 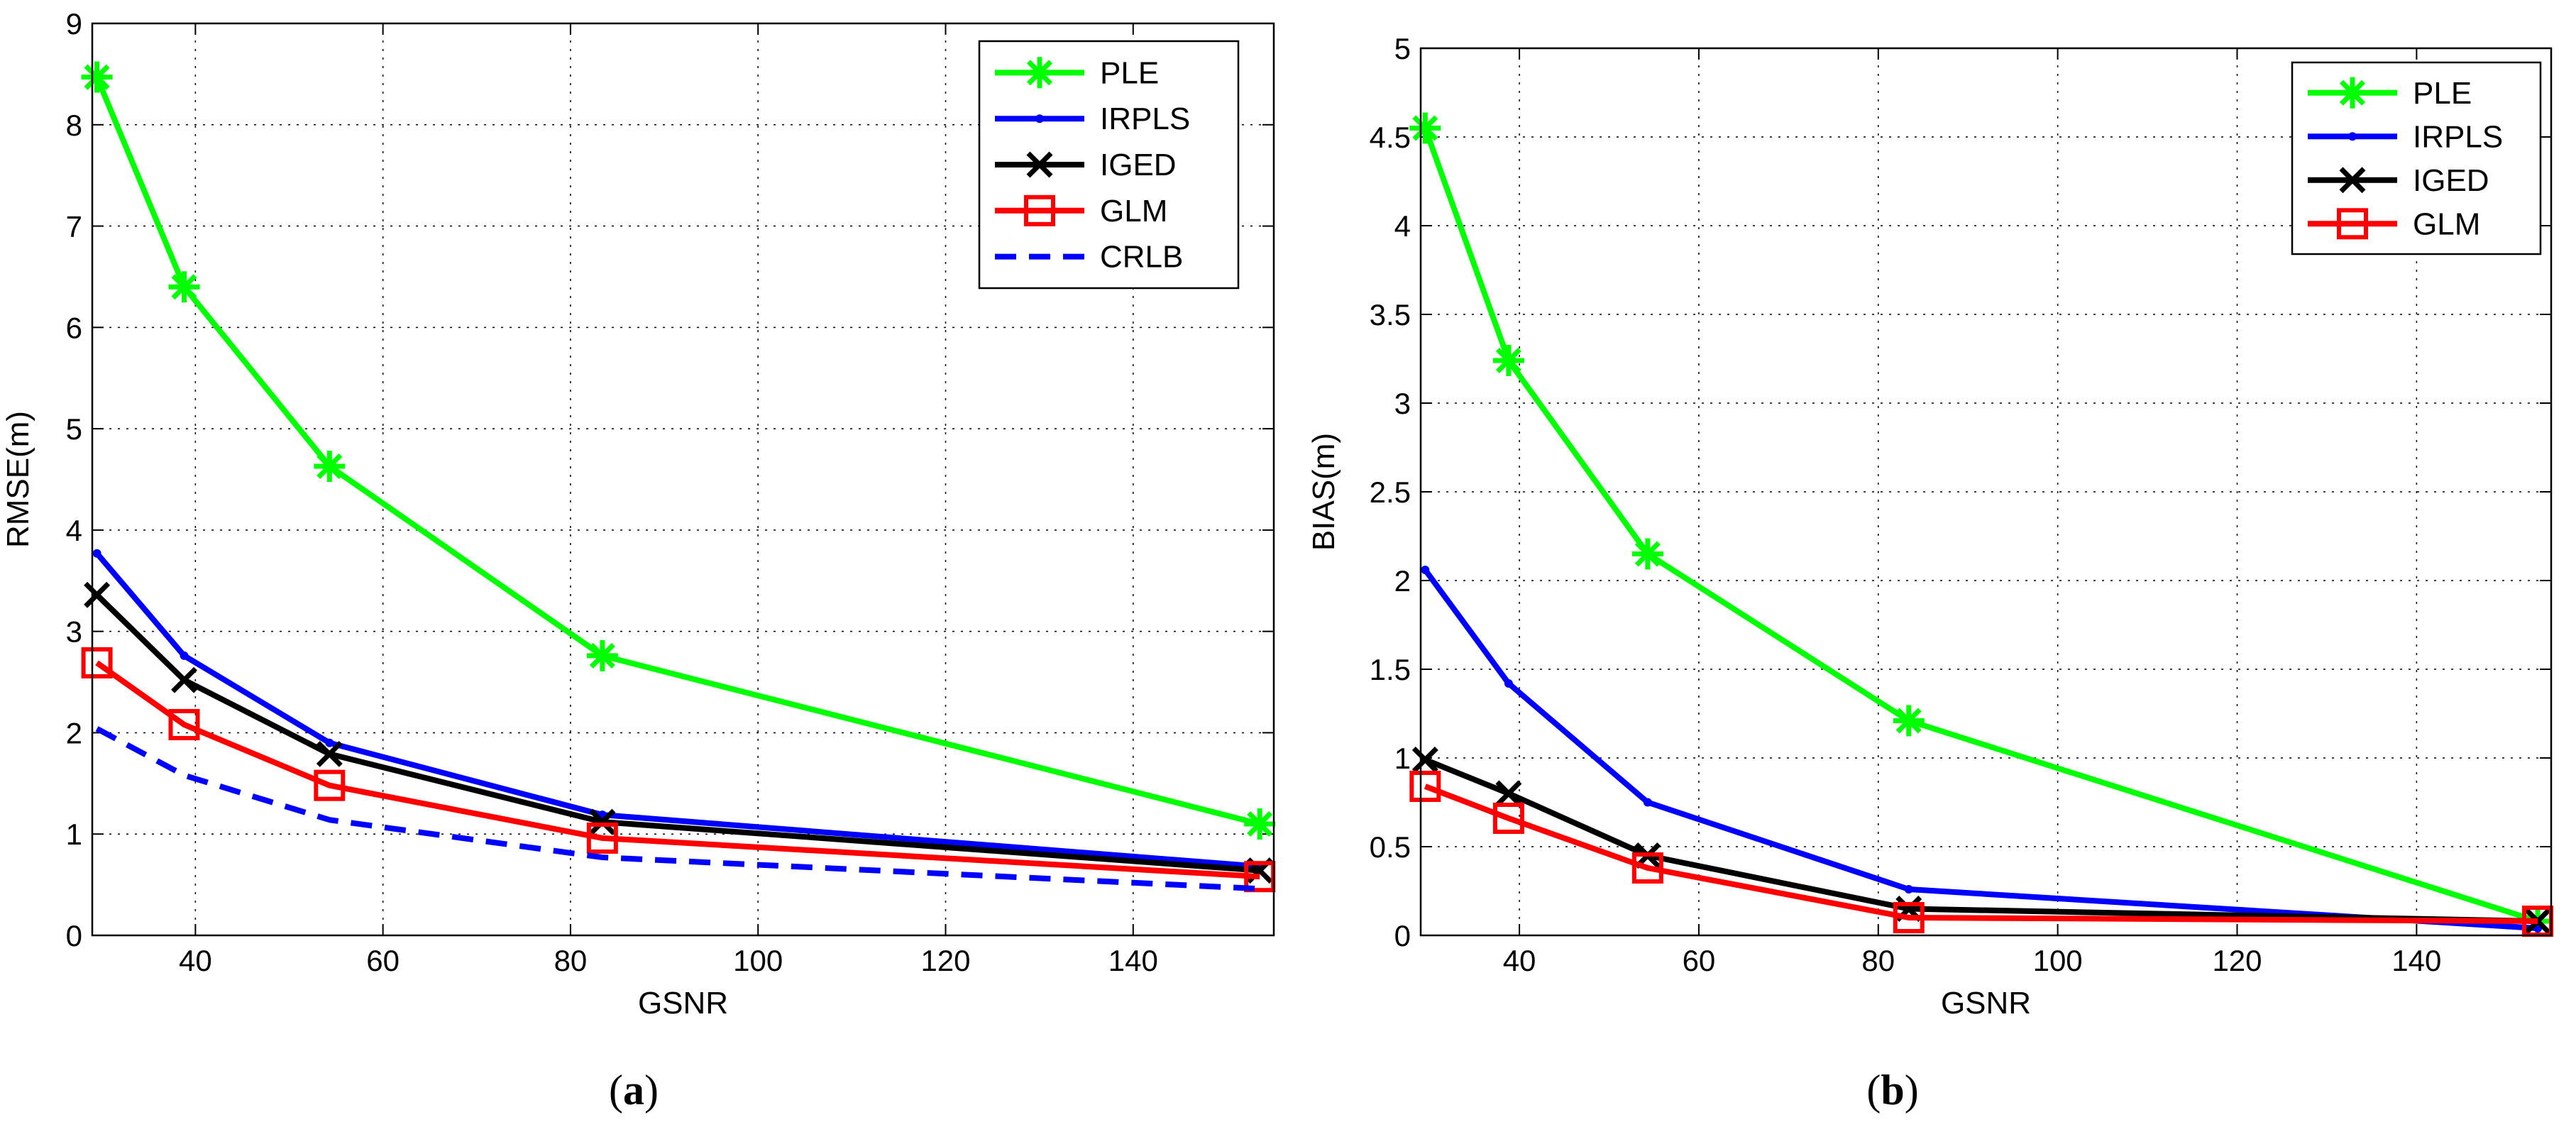 What do you see at coordinates (1390, 669) in the screenshot?
I see `y-tick-label: 1.5` at bounding box center [1390, 669].